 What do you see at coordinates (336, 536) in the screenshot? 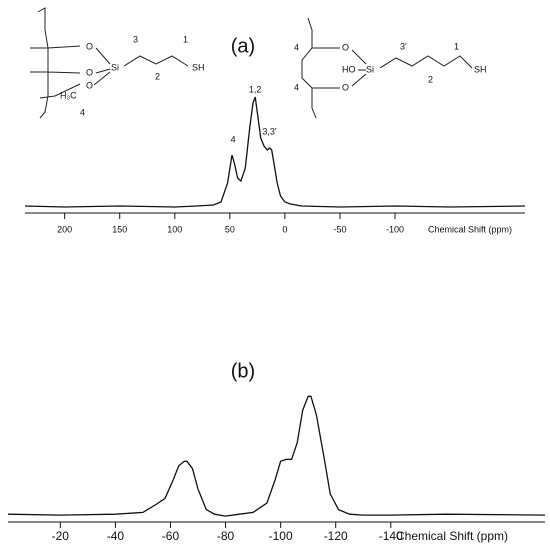
I see `x-tick-label: -120` at bounding box center [336, 536].